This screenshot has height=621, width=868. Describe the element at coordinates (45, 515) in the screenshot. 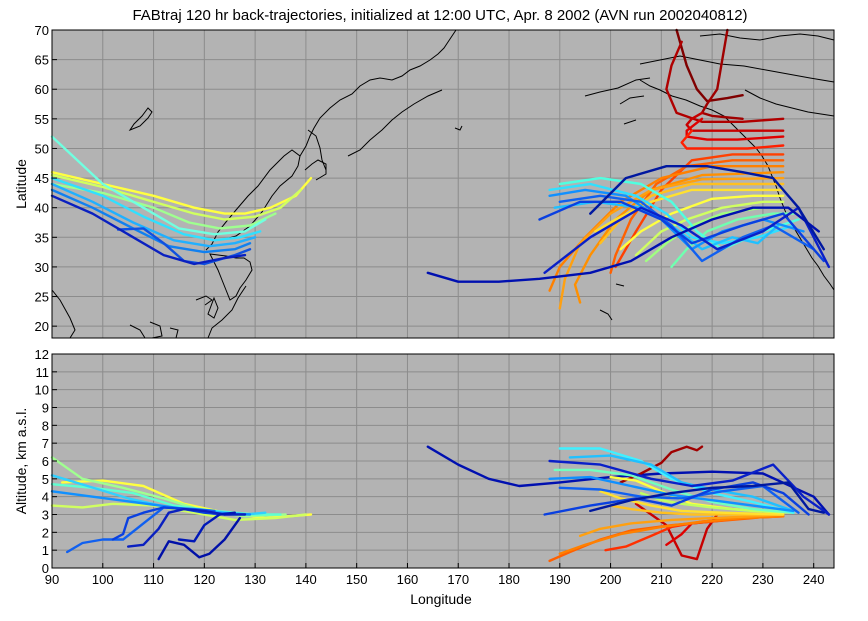

I see `y-tick-label: 3` at that location.